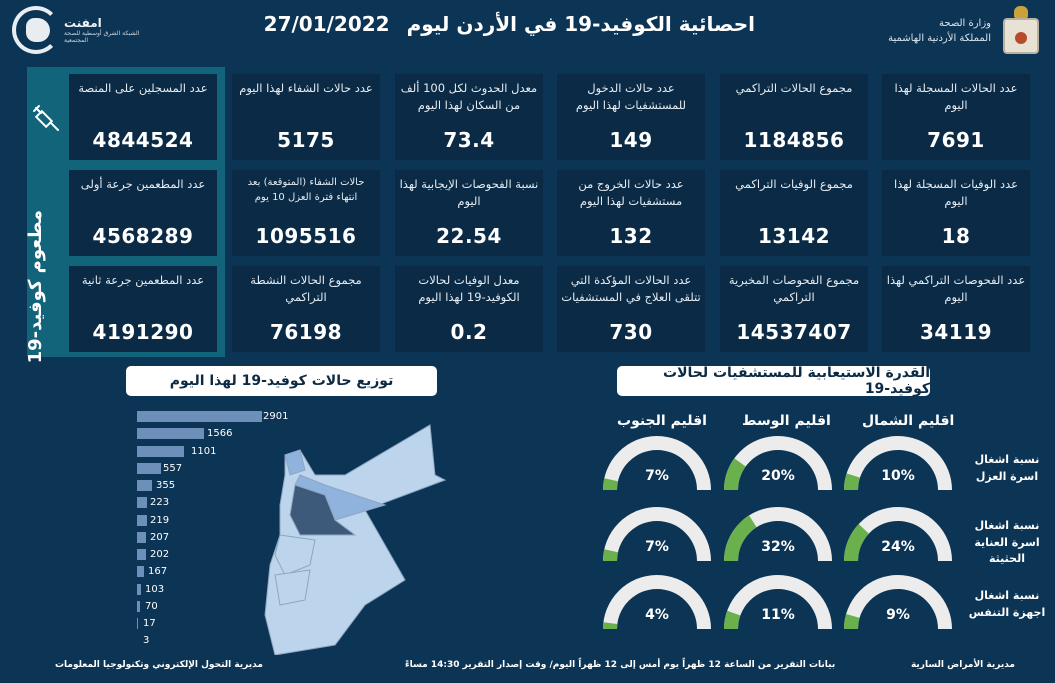  I want to click on logo-subtitle-2: المجتمعية, so click(76, 40).